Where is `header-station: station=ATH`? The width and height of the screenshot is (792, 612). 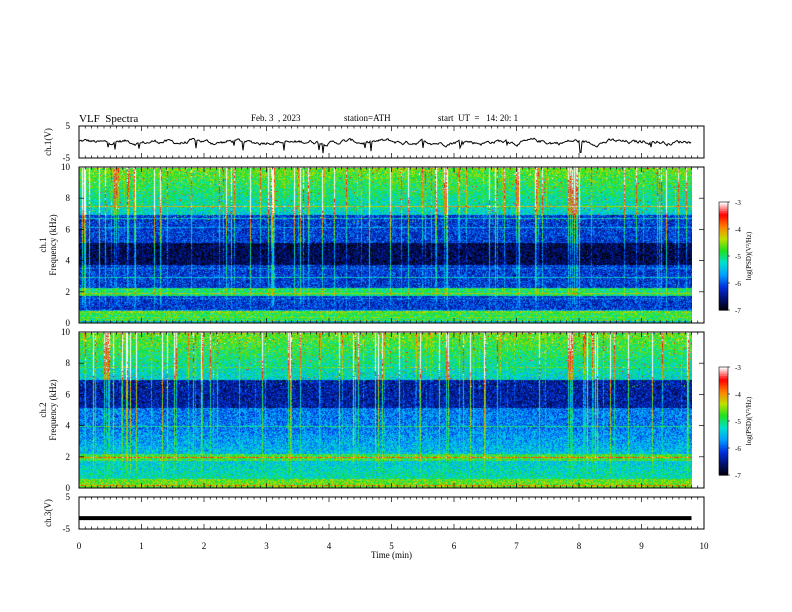 header-station: station=ATH is located at coordinates (367, 118).